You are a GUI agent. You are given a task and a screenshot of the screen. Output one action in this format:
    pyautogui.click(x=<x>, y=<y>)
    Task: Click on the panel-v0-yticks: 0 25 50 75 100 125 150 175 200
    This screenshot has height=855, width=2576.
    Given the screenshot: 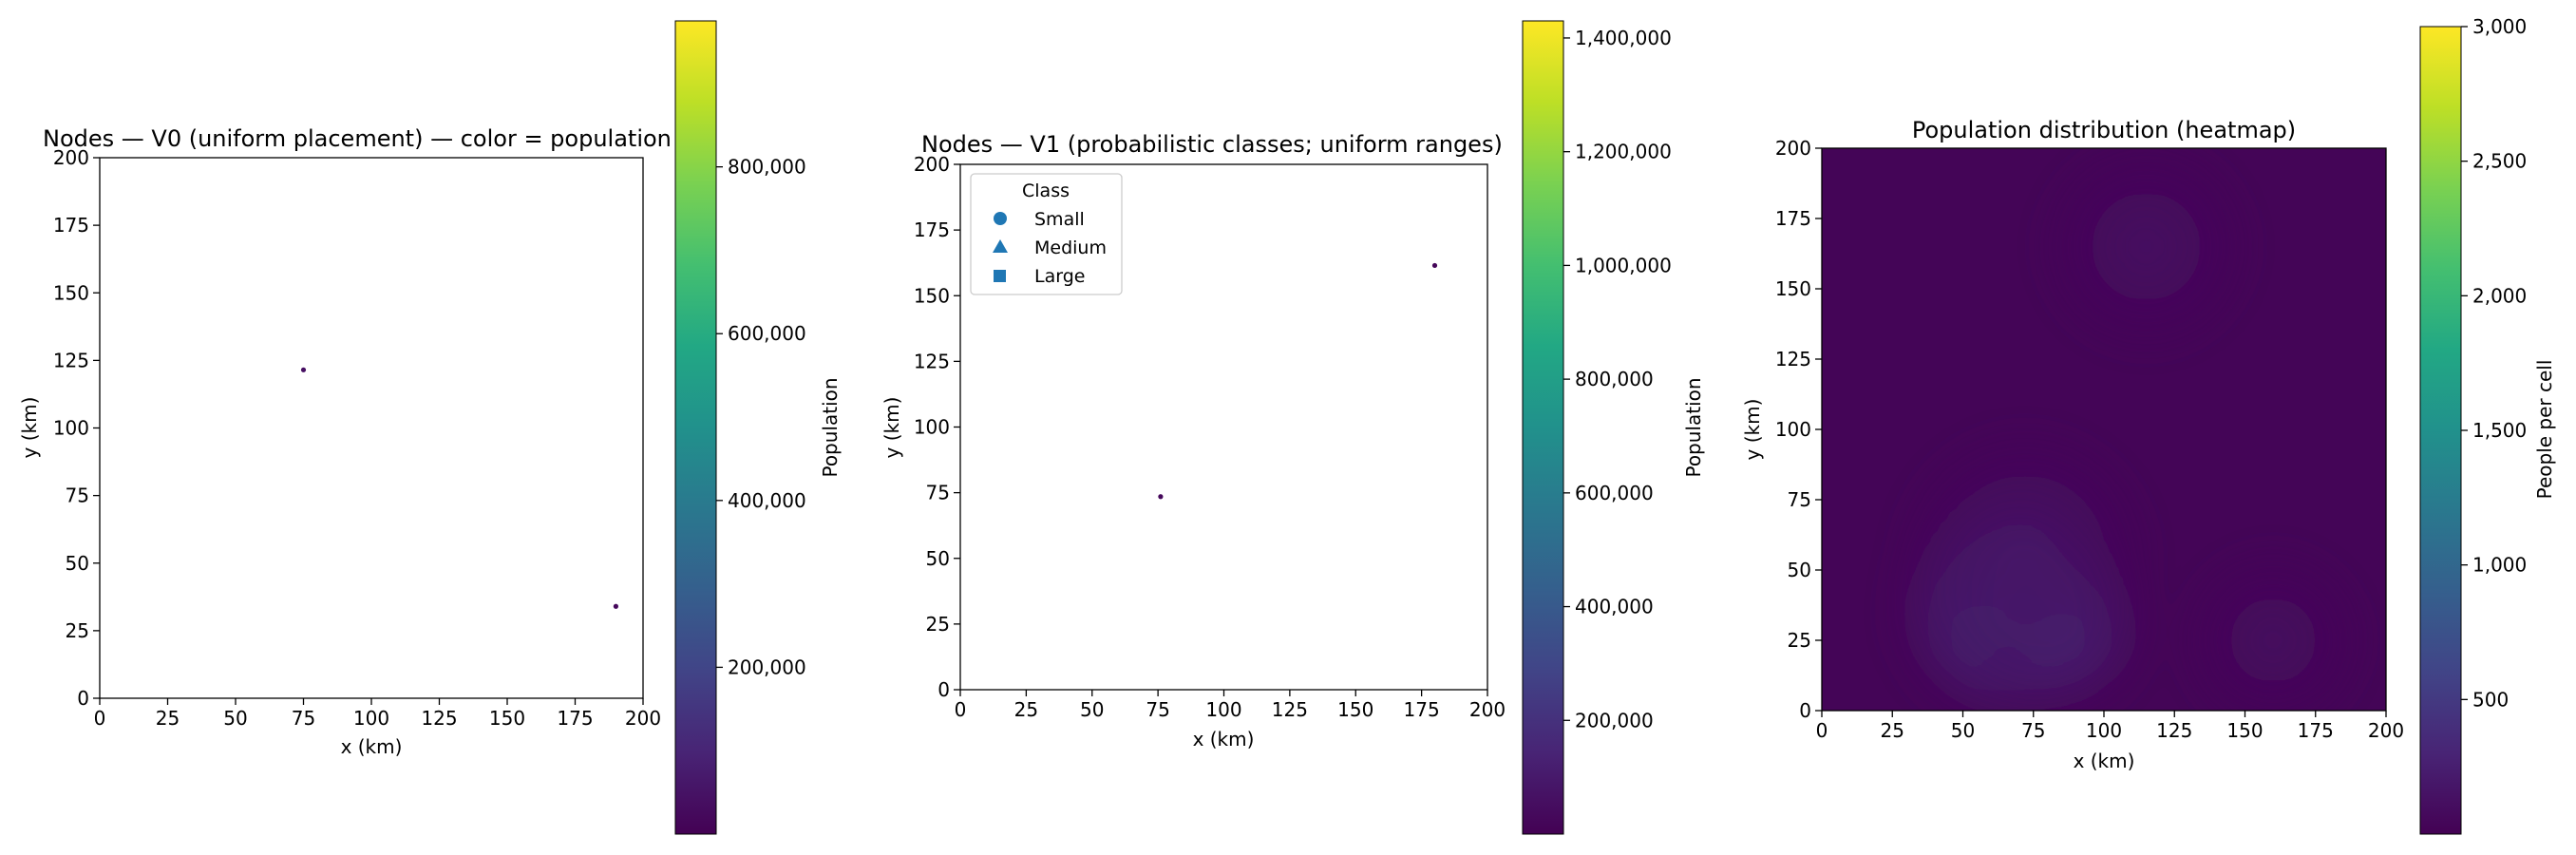 What is the action you would take?
    pyautogui.click(x=76, y=428)
    